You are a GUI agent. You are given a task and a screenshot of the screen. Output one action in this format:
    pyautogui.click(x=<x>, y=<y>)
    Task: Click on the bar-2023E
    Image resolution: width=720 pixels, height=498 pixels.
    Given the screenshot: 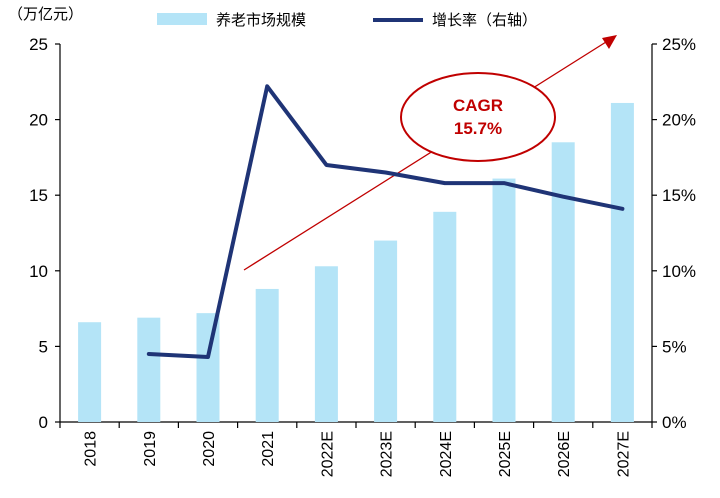 What is the action you would take?
    pyautogui.click(x=386, y=331)
    